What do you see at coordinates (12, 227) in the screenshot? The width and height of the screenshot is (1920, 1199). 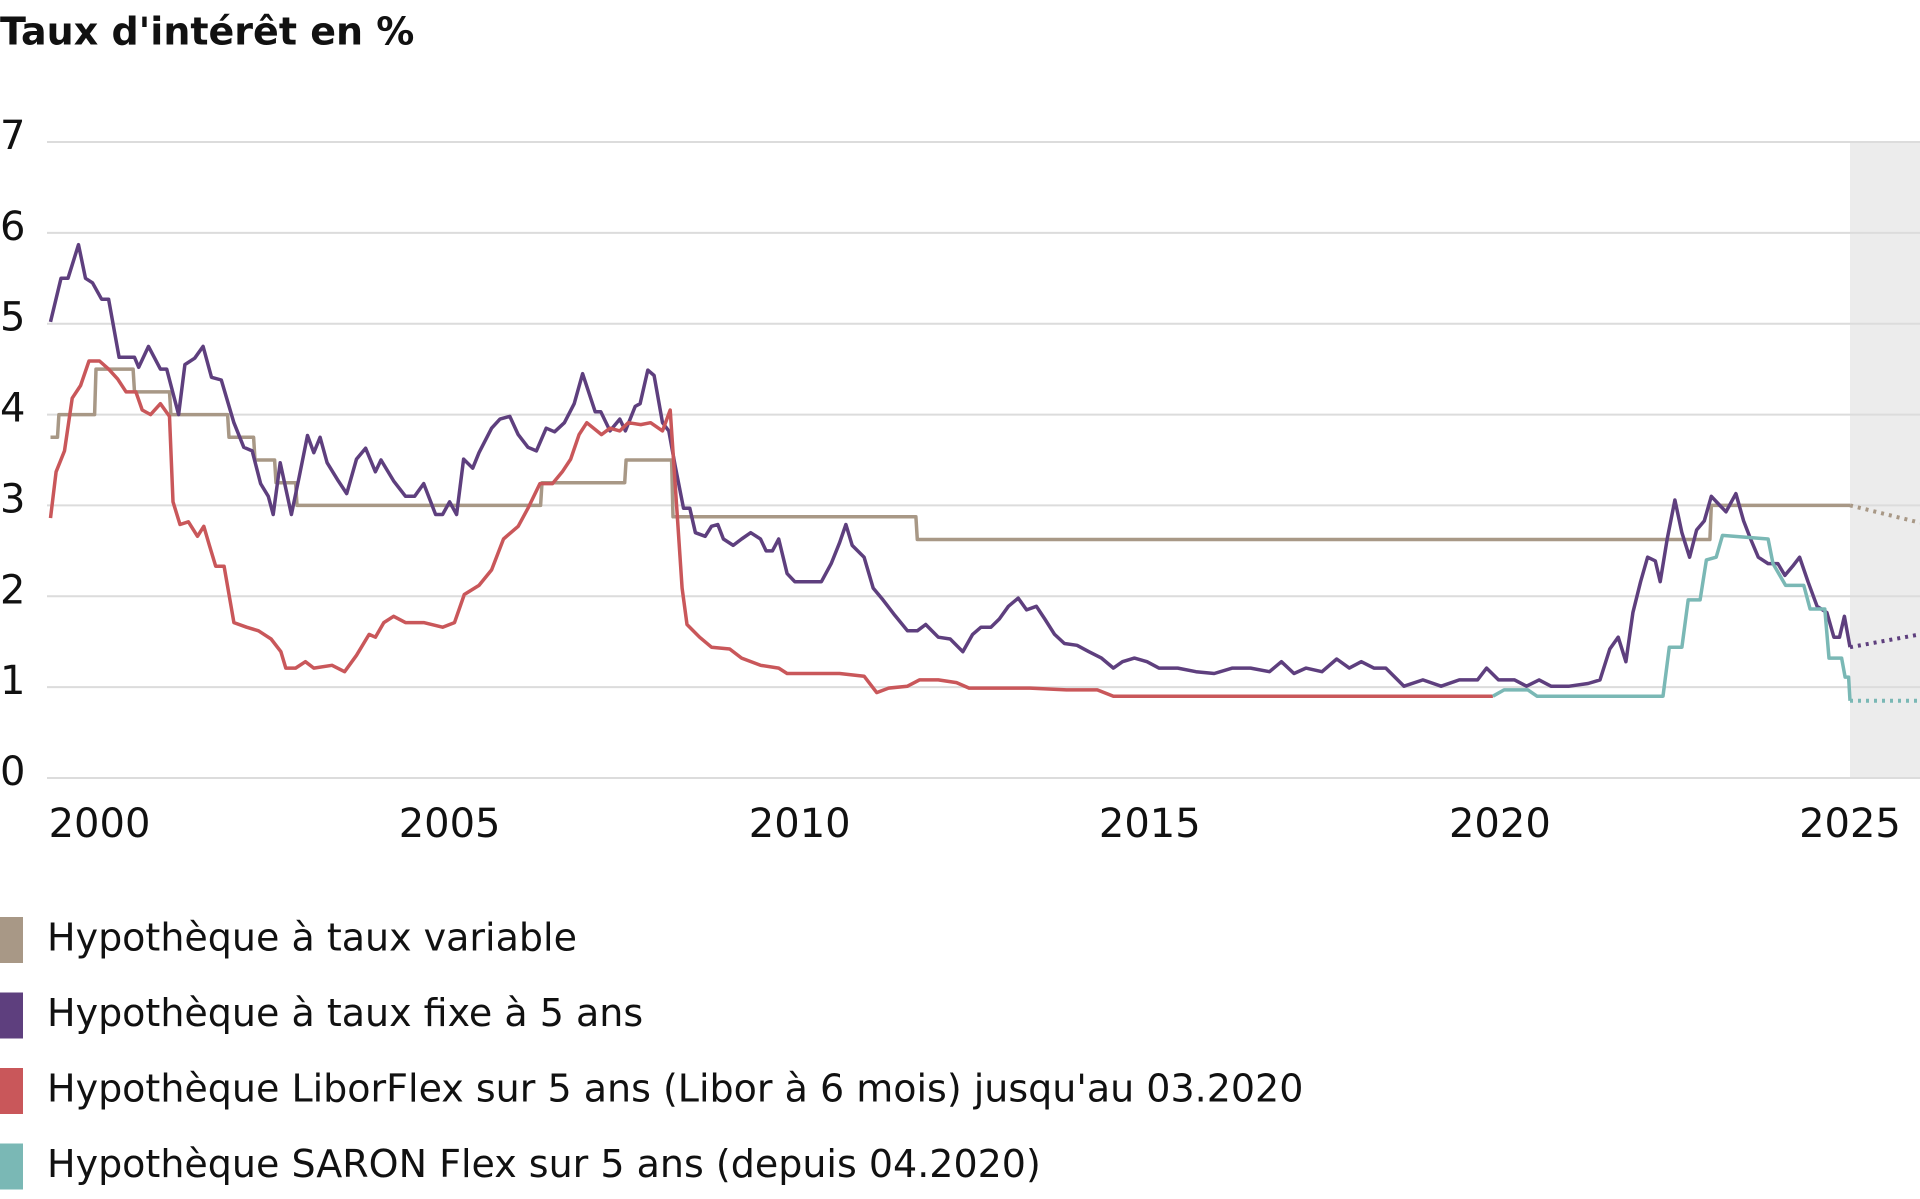 I see `y-tick-label: 6` at bounding box center [12, 227].